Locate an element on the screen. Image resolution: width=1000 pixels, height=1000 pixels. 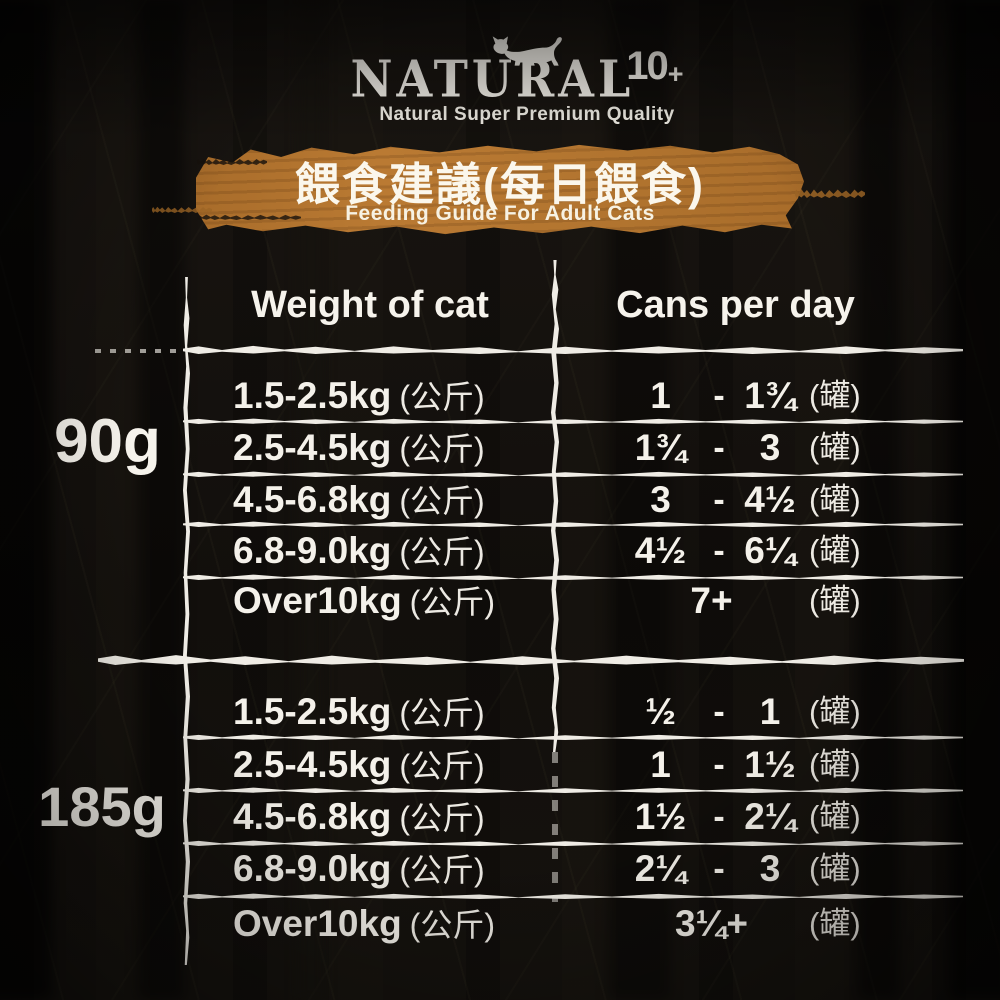
brand-logo: NATURAL10+ is located at coordinates (500, 76).